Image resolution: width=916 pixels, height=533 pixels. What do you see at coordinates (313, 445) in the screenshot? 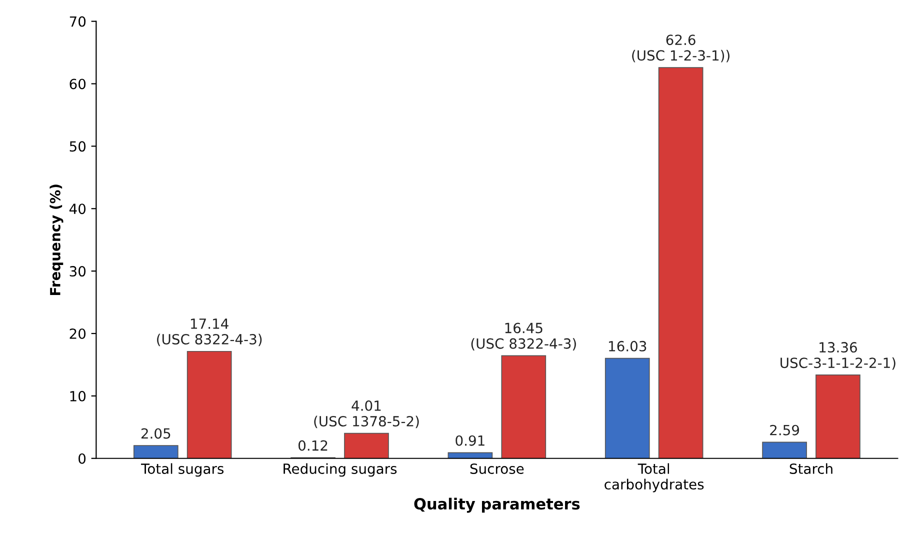
I see `data-label: 0.12` at bounding box center [313, 445].